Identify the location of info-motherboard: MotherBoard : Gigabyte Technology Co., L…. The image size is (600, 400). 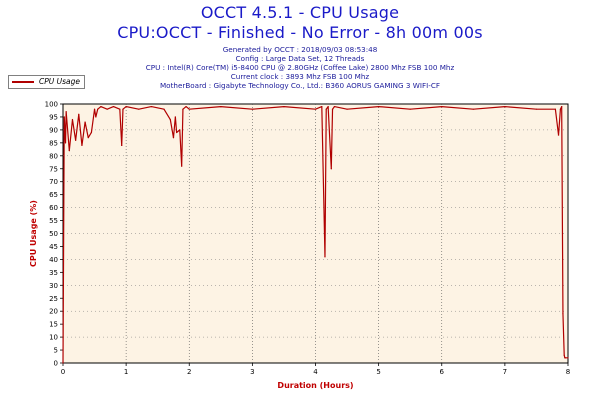
(299, 85).